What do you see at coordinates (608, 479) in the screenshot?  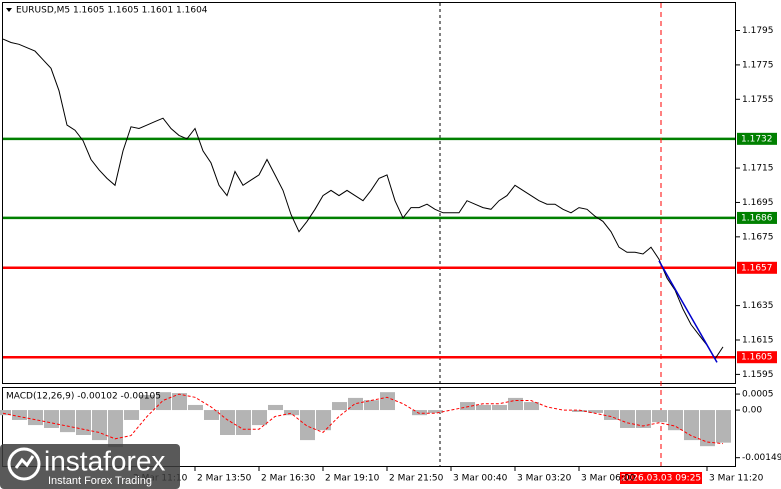 I see `x-tick-label: 3 Mar 06:00` at bounding box center [608, 479].